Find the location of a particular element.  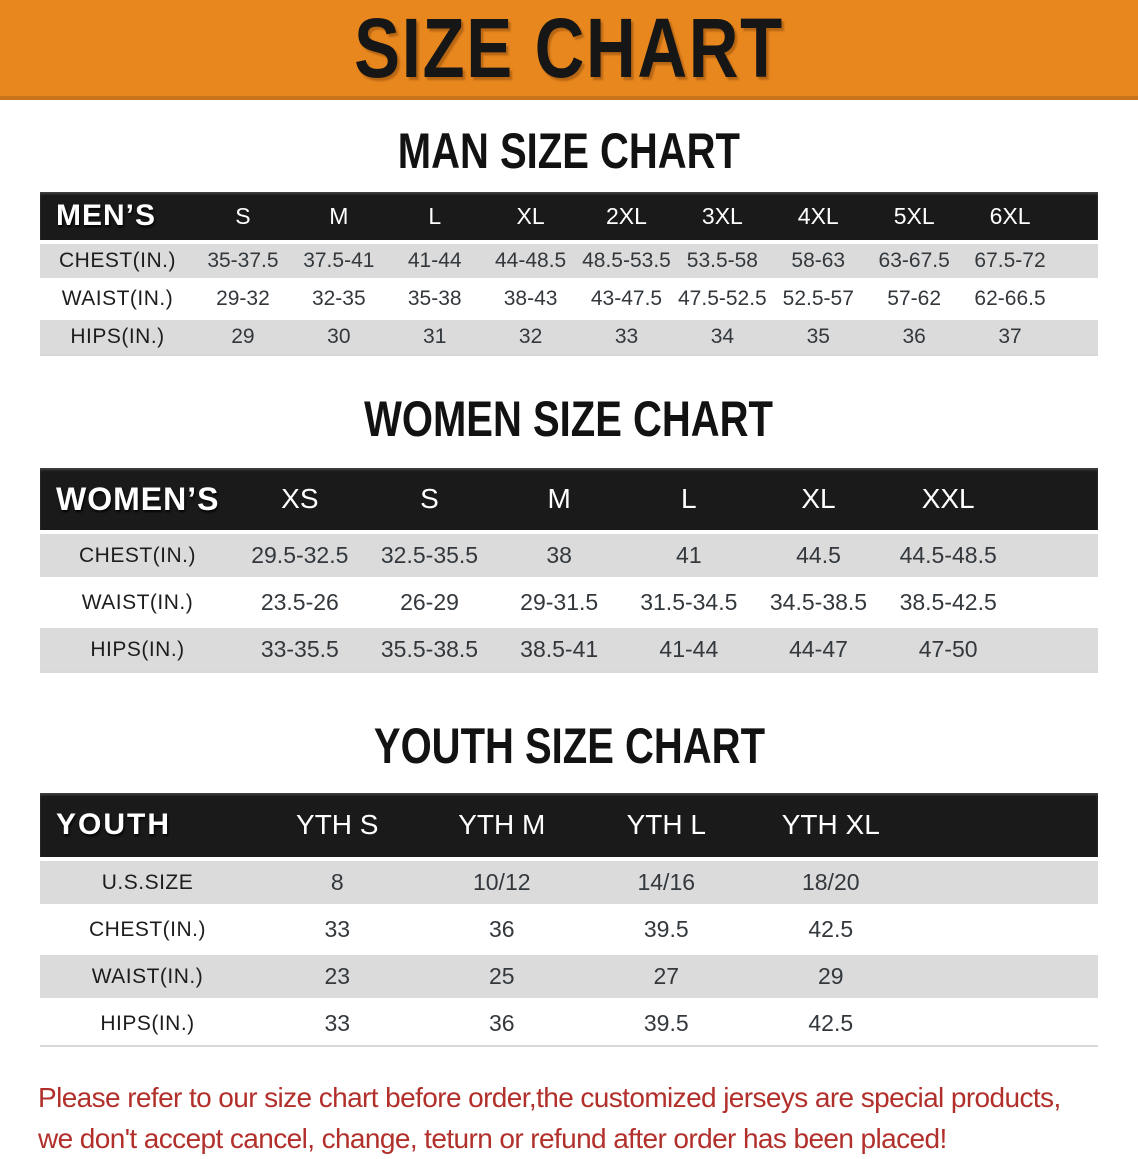

size-col-header: 3XL is located at coordinates (722, 215).